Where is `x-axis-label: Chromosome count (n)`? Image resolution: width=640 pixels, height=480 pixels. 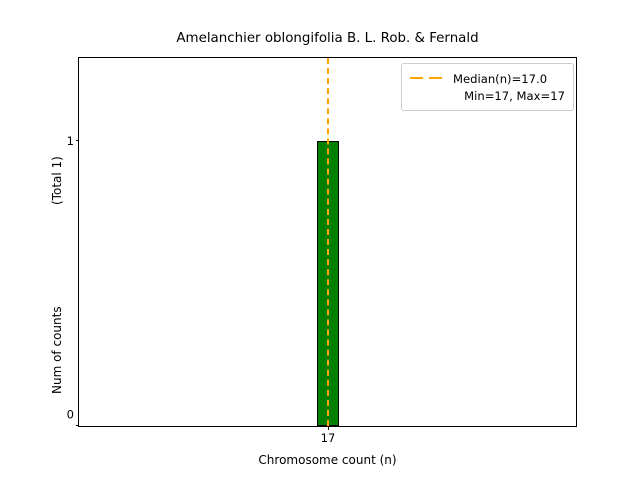
x-axis-label: Chromosome count (n) is located at coordinates (327, 460).